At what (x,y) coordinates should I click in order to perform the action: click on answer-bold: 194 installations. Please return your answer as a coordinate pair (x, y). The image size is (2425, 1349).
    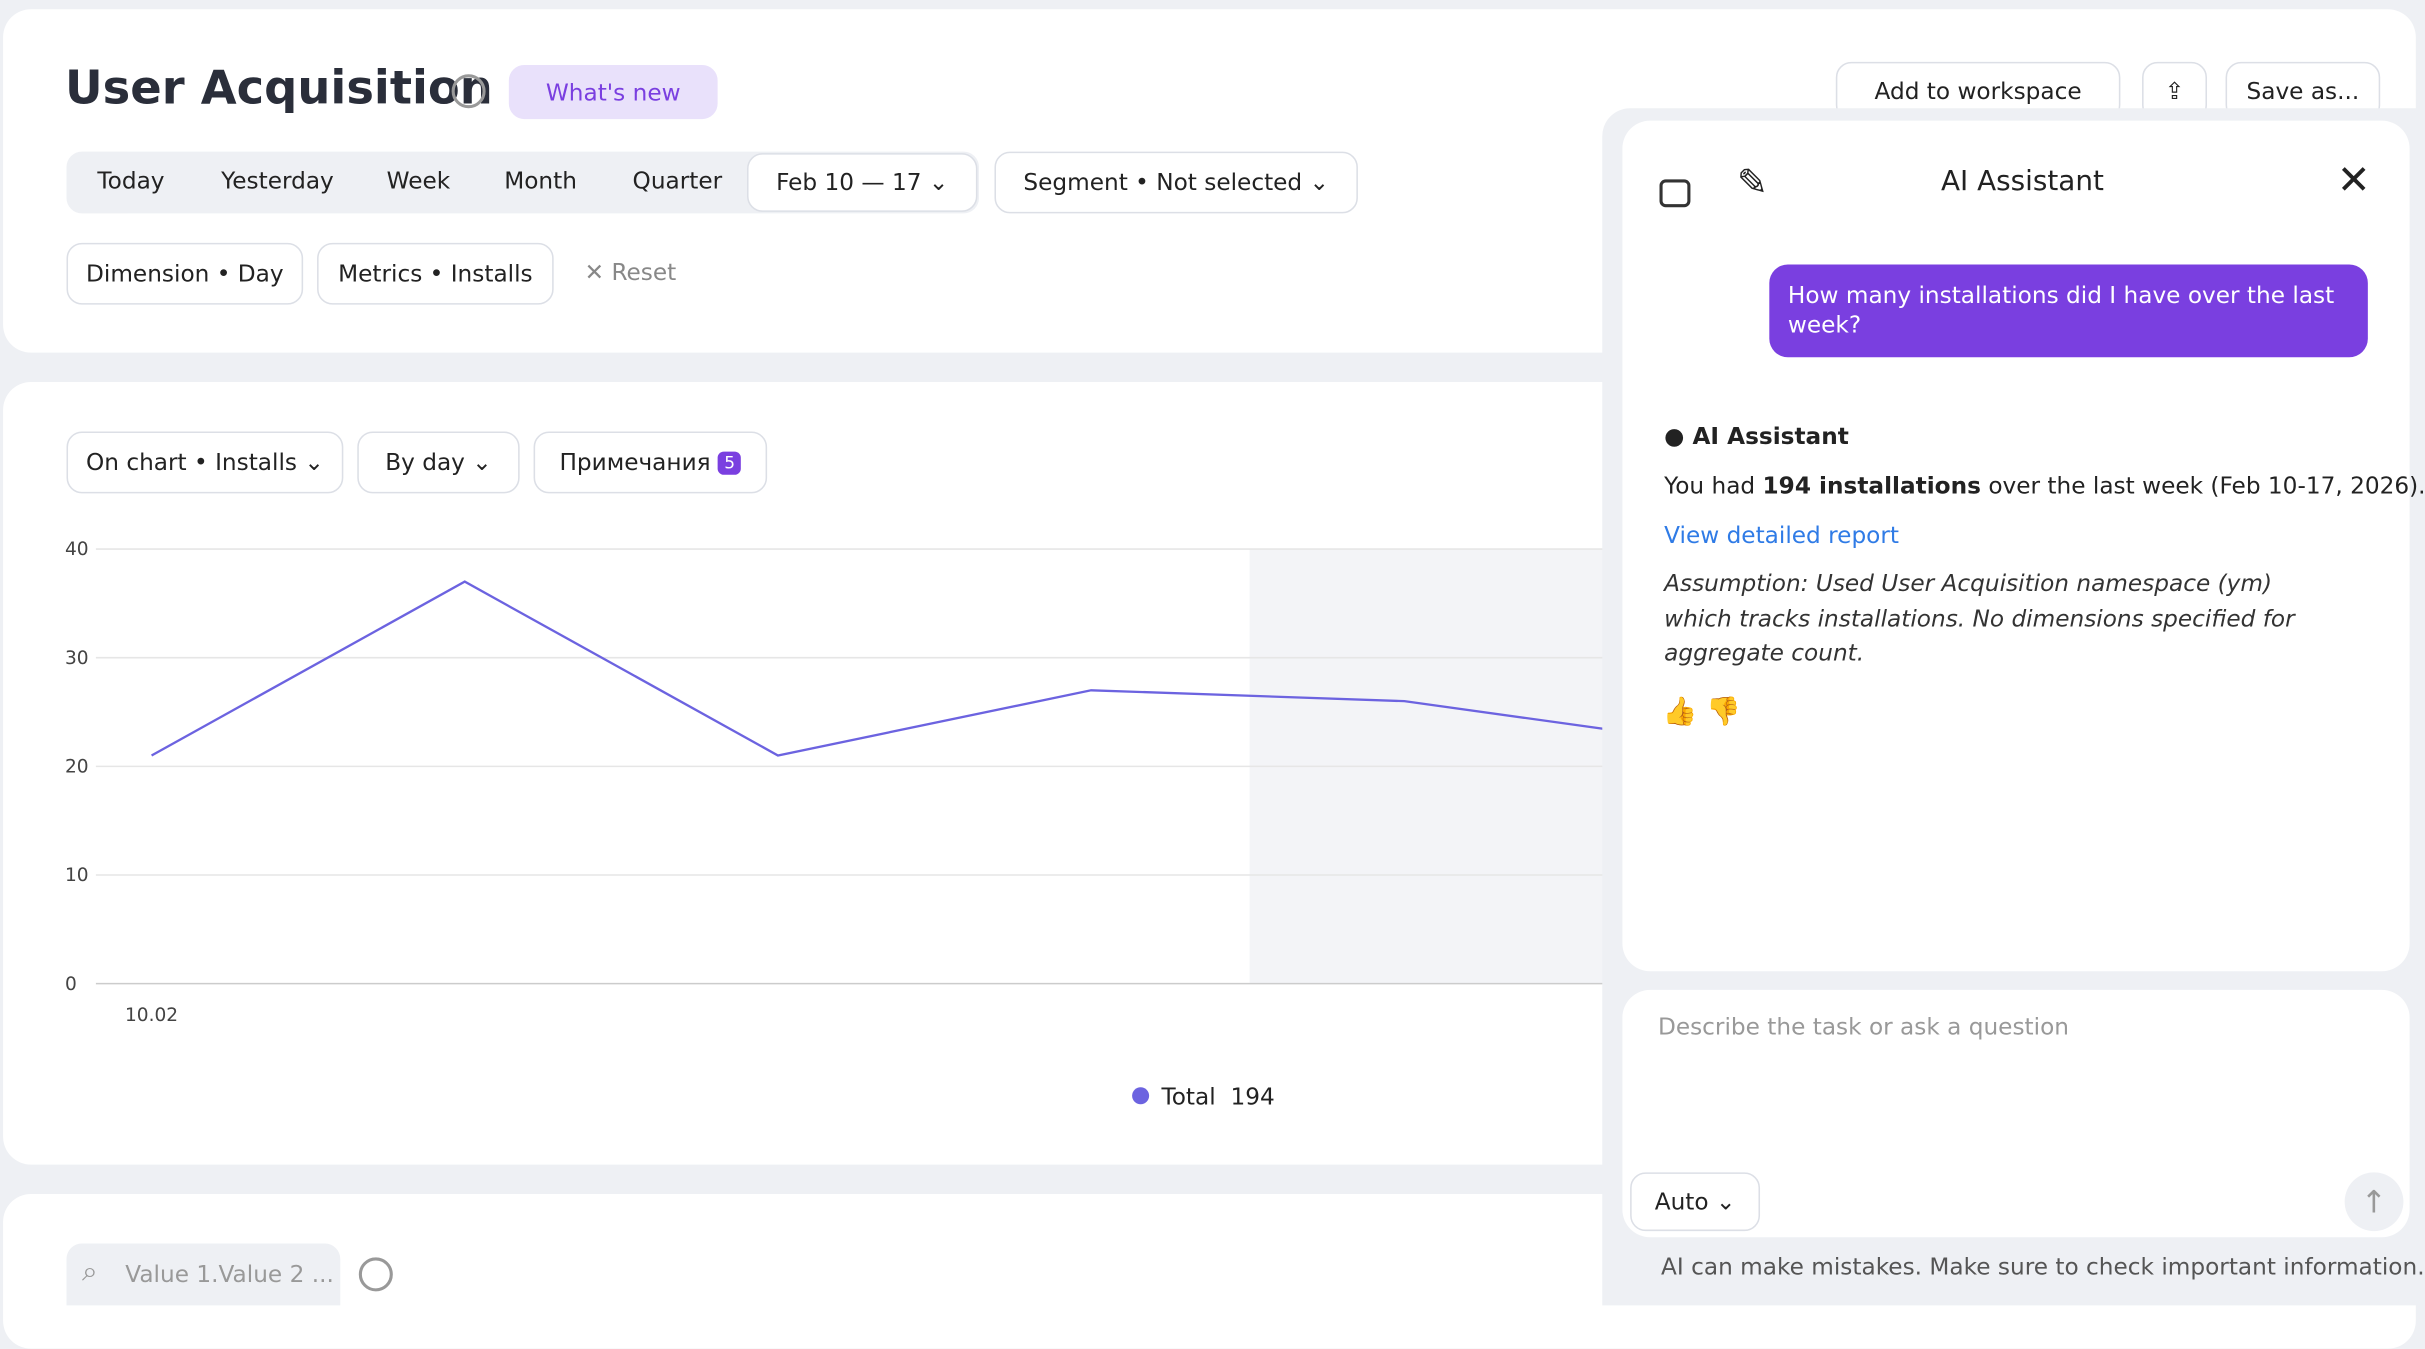
    Looking at the image, I should click on (1871, 485).